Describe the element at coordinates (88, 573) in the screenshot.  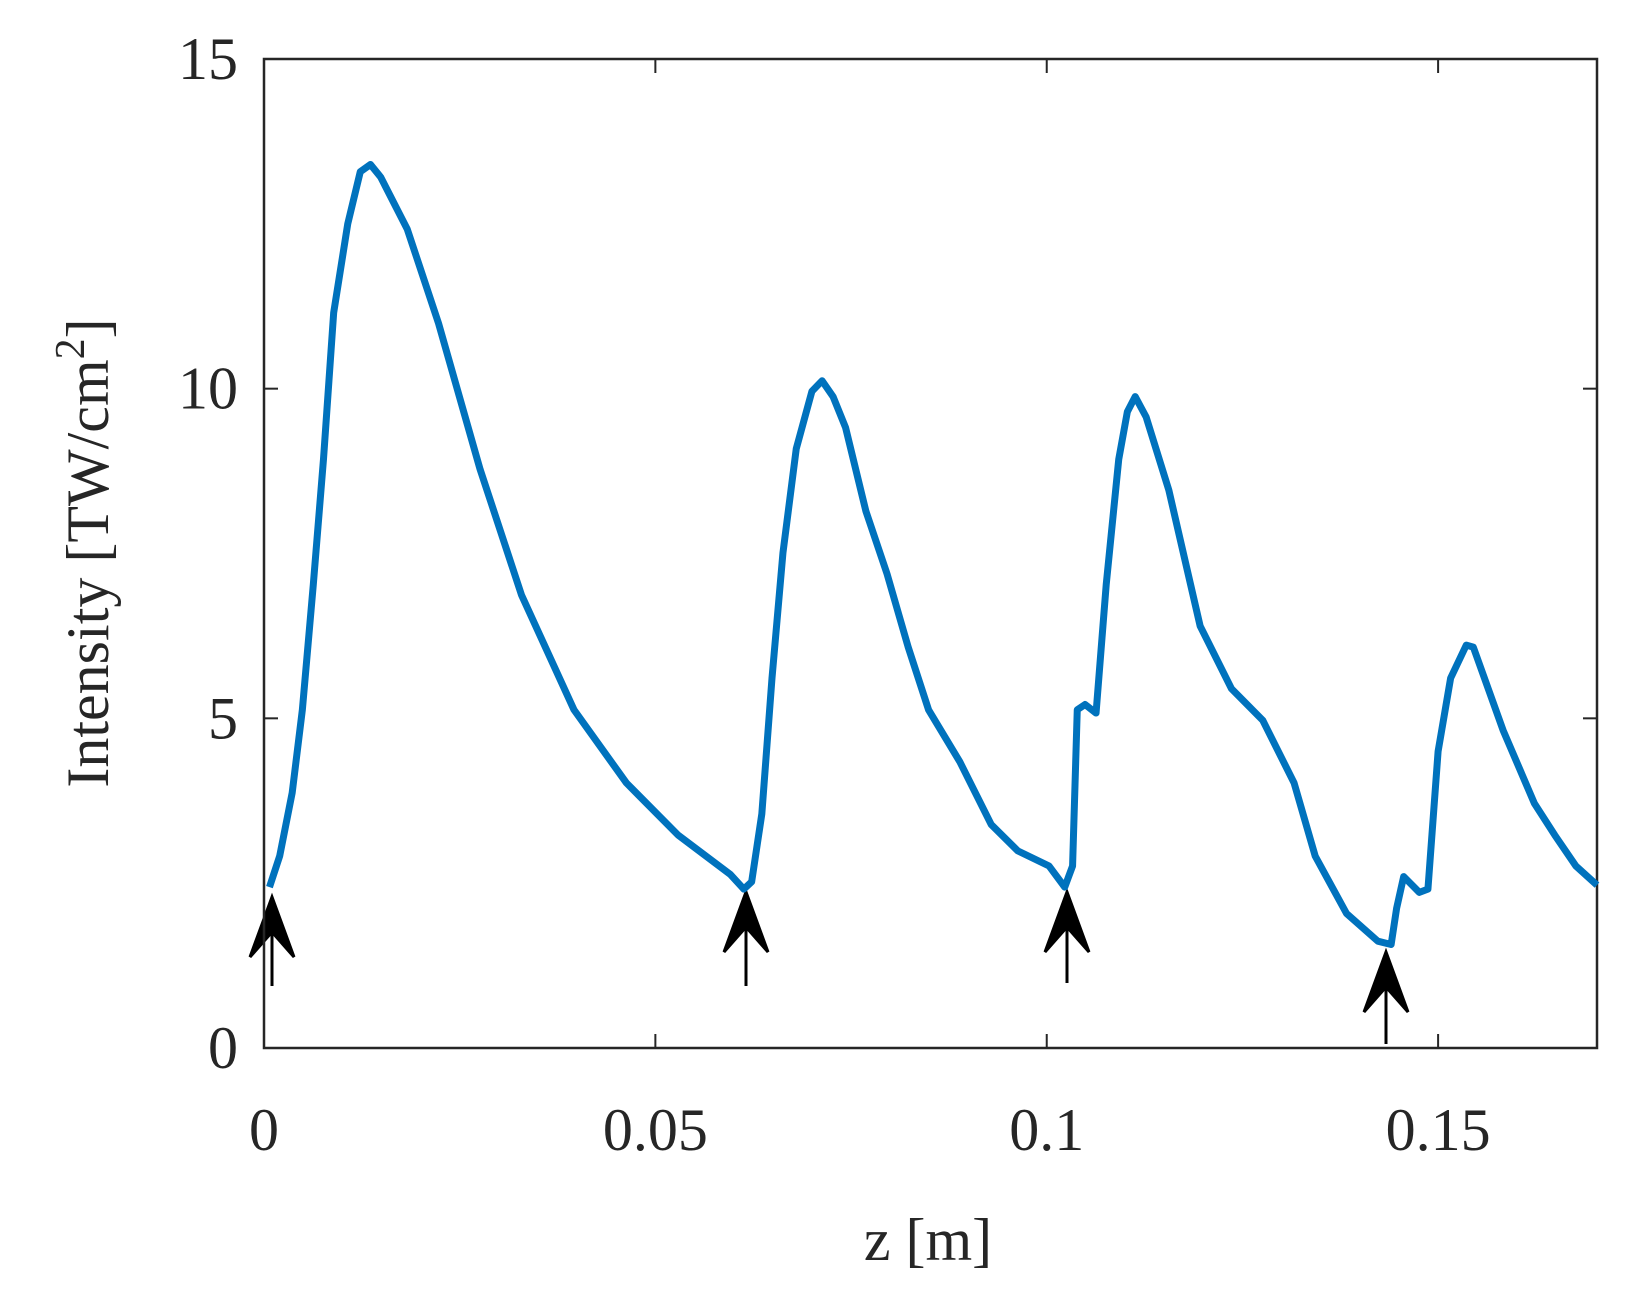
I see `y-label-text: Intensity [TW/cm` at that location.